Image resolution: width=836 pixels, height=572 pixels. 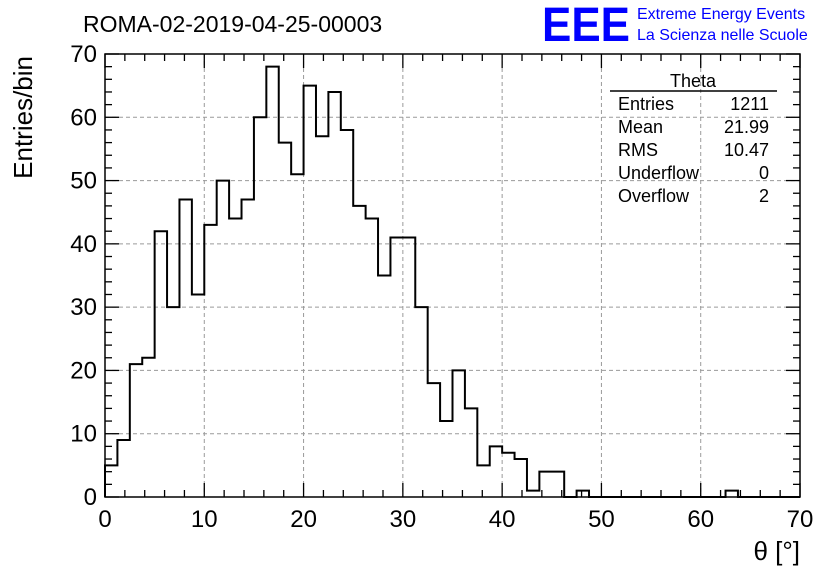 What do you see at coordinates (700, 519) in the screenshot?
I see `x-tick-label: 60` at bounding box center [700, 519].